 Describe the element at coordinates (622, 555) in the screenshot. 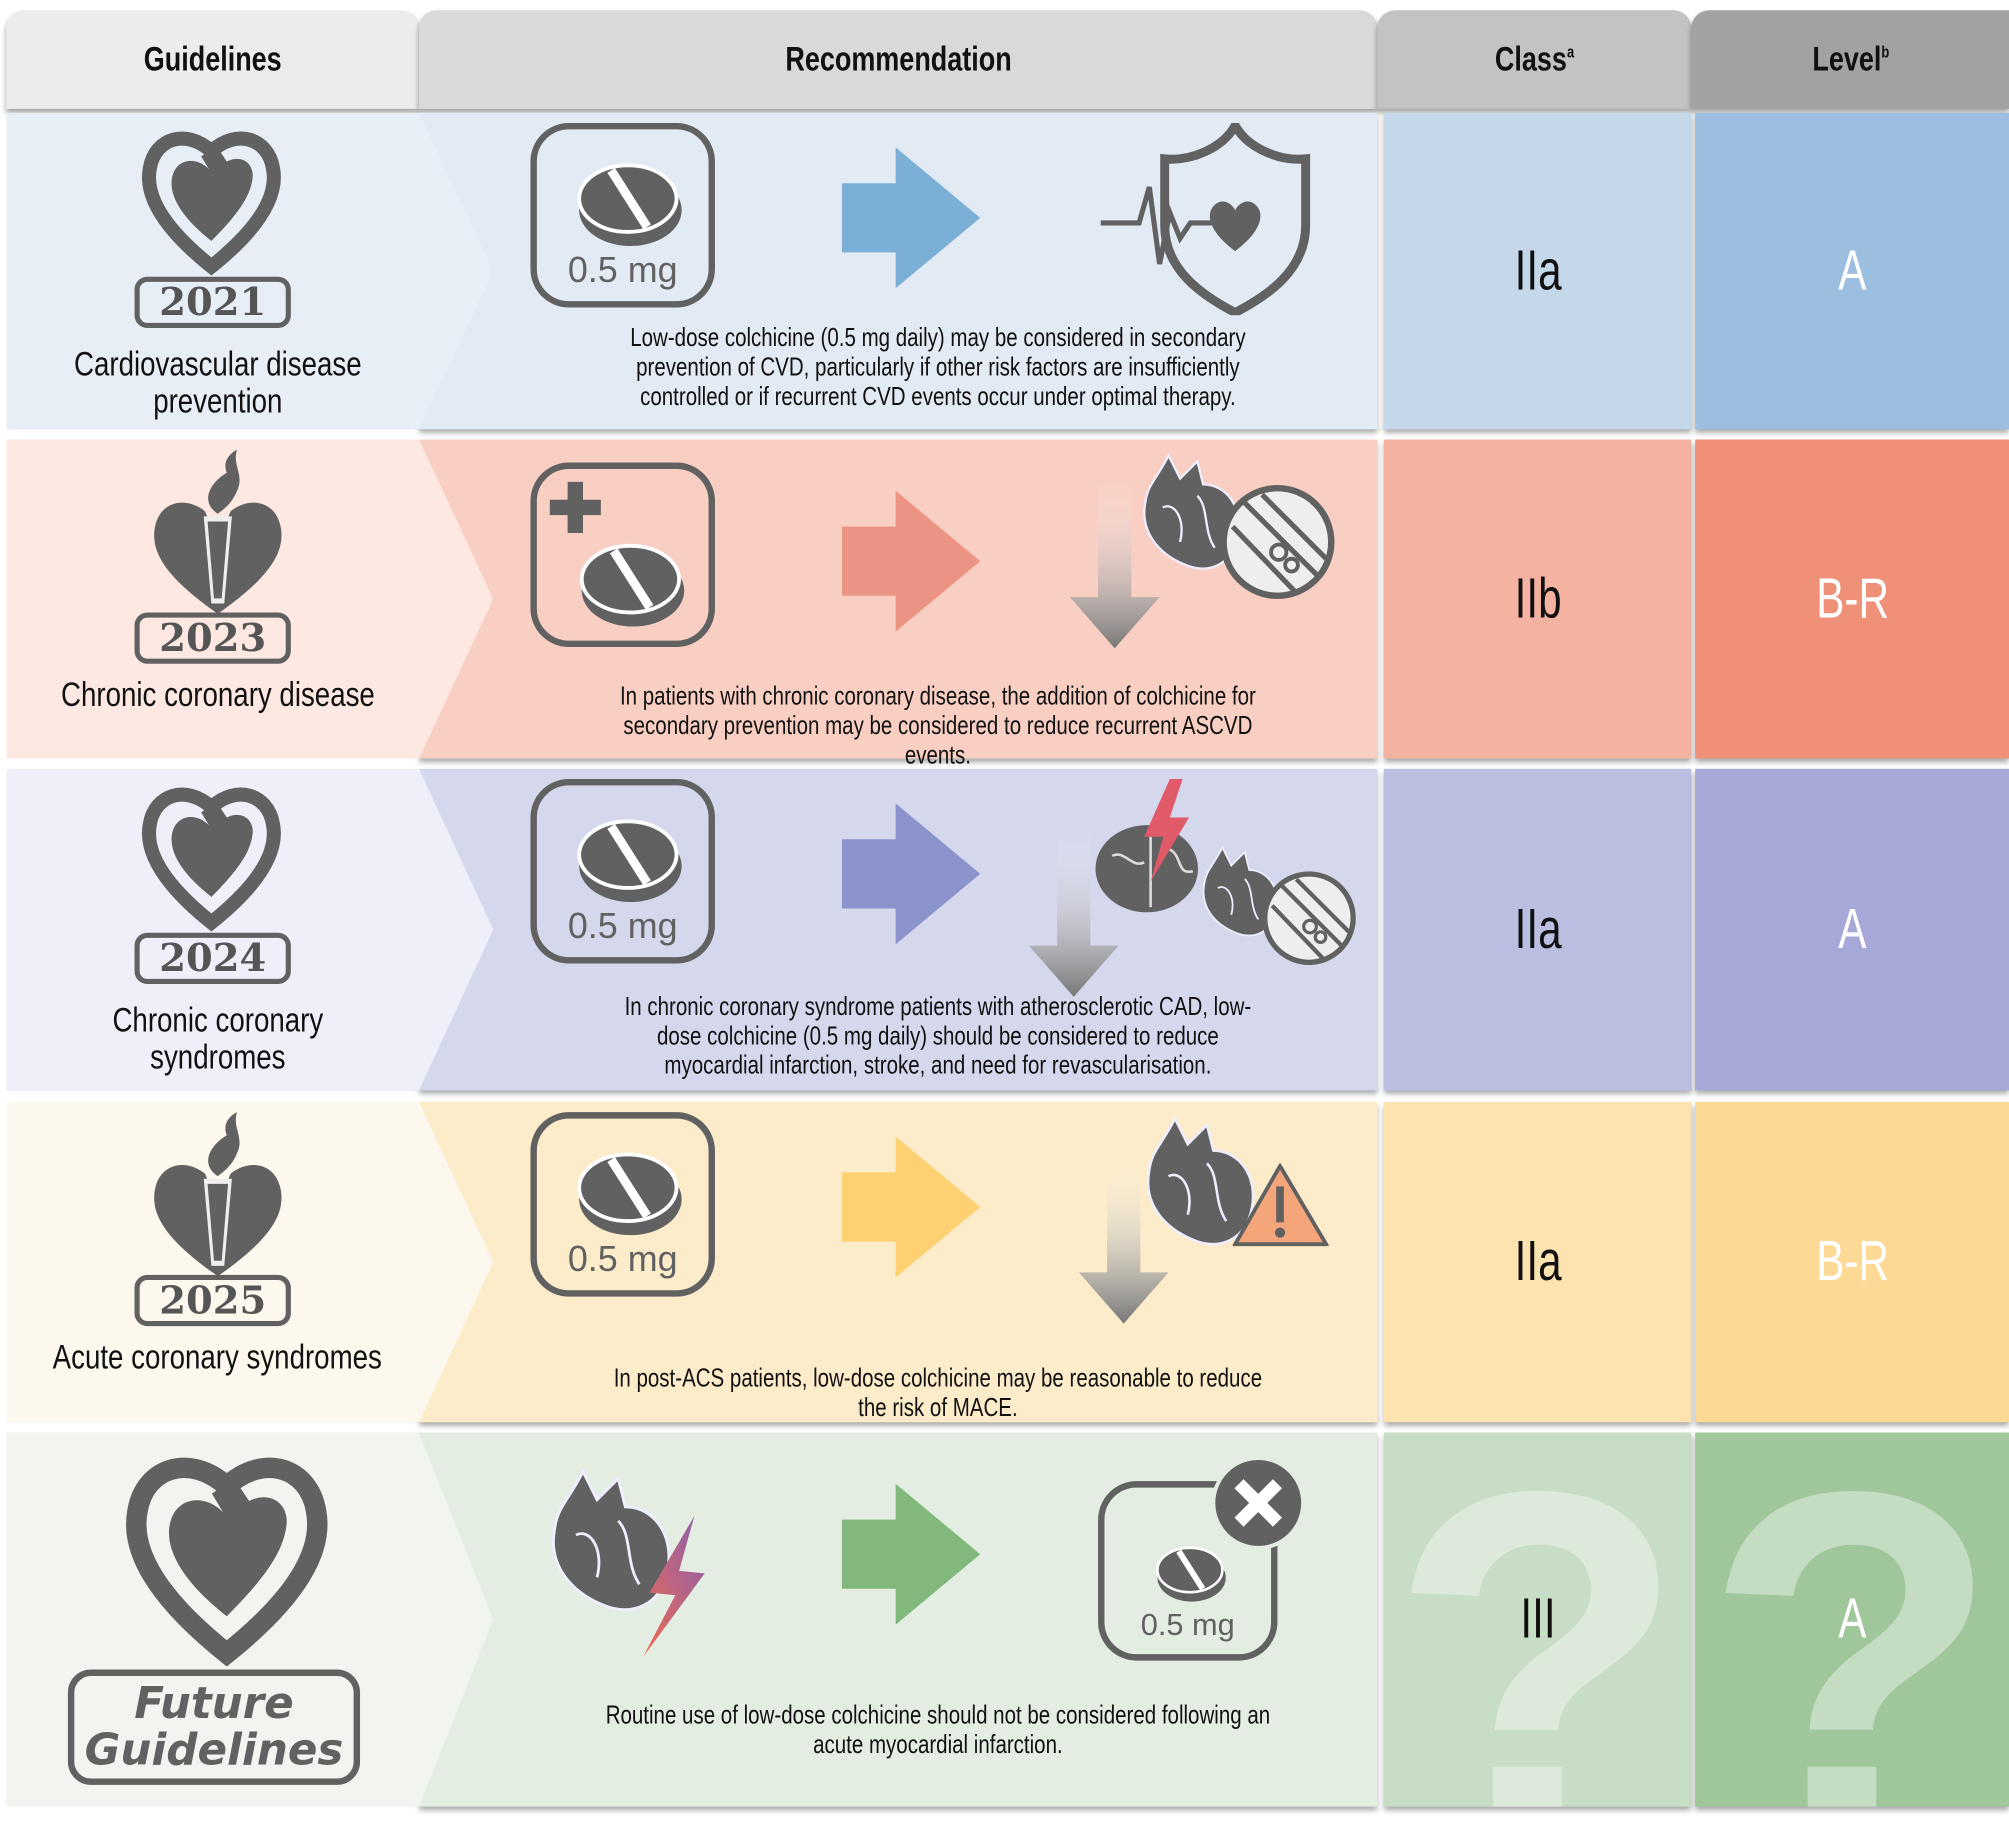

I see `add-pill-icon` at that location.